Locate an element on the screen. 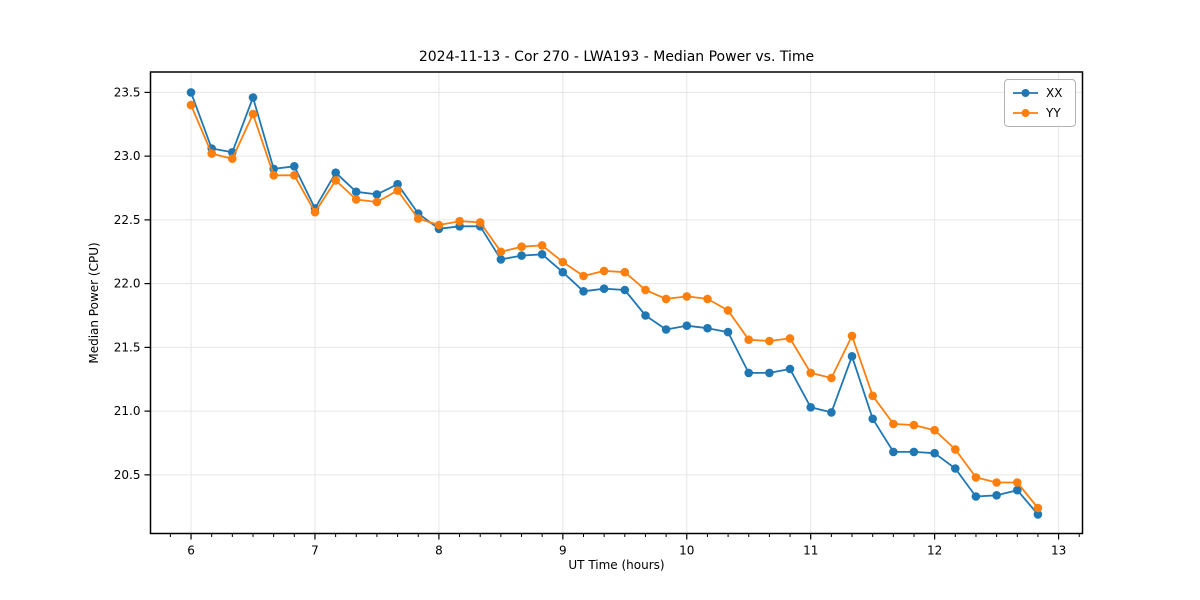  x-tick-label: 12 is located at coordinates (934, 551).